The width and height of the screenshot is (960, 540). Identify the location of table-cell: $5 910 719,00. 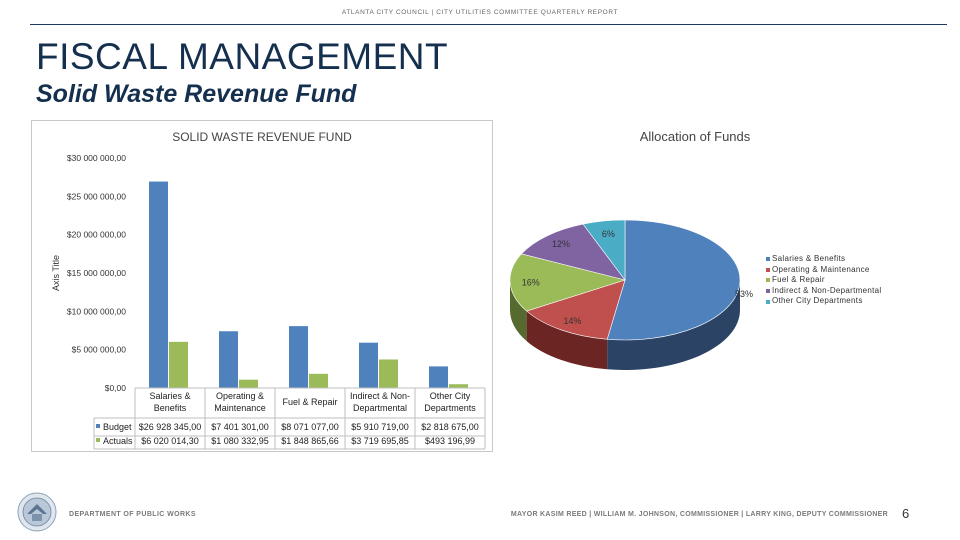
(380, 427).